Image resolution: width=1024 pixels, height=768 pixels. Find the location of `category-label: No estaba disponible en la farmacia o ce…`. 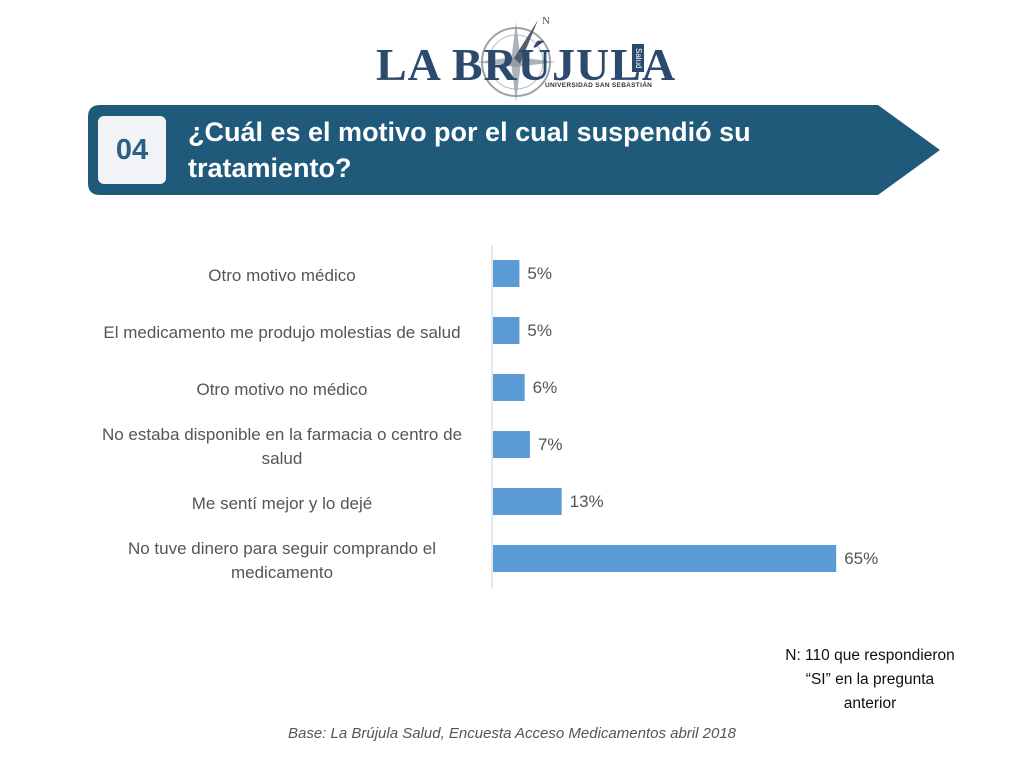

category-label: No estaba disponible en la farmacia o ce… is located at coordinates (282, 446).